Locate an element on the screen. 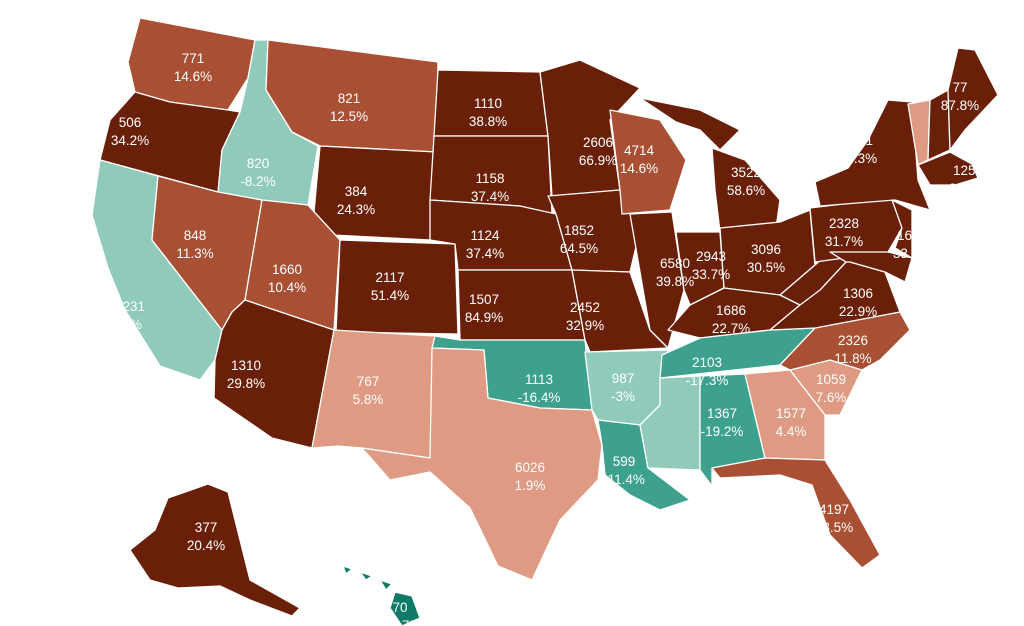  state-value-va: 1306 is located at coordinates (858, 293).